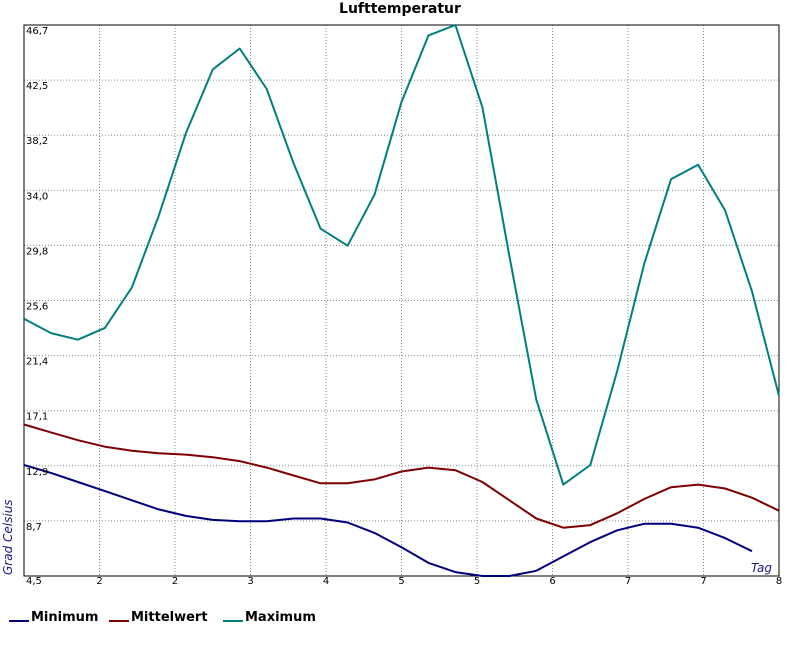  Describe the element at coordinates (250, 581) in the screenshot. I see `x-tick-label: 3` at that location.